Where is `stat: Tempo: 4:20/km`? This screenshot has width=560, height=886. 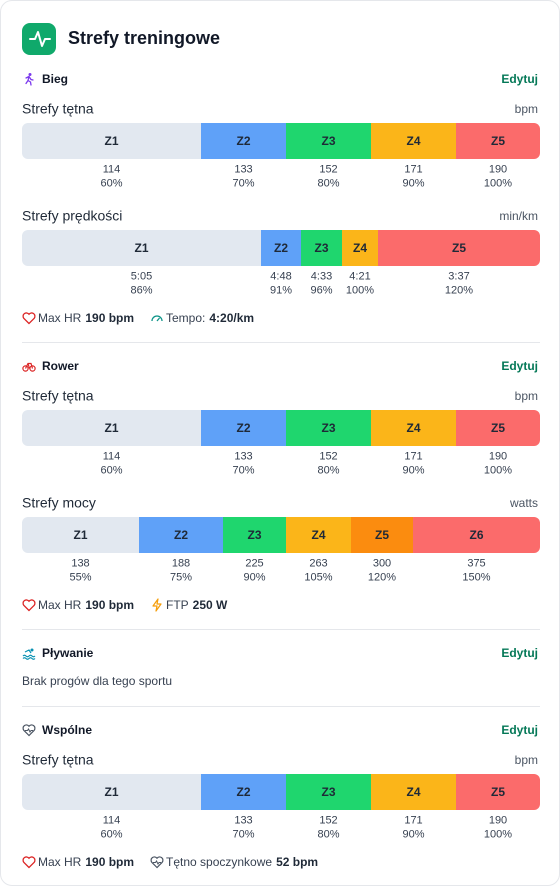
stat: Tempo: 4:20/km is located at coordinates (210, 318).